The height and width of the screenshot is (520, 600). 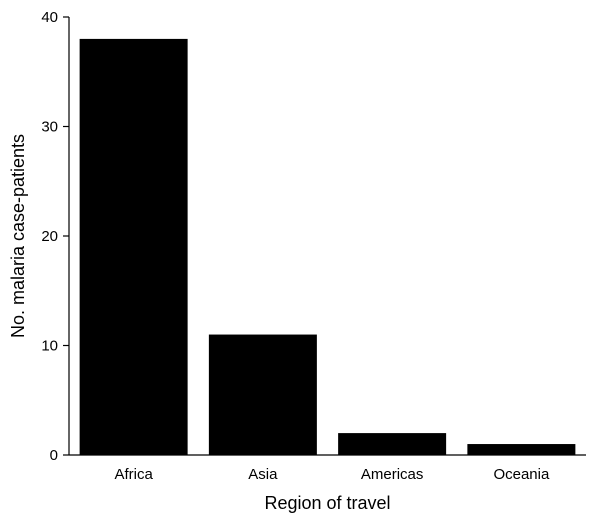 What do you see at coordinates (332, 474) in the screenshot?
I see `x-ticks-group: Africa Asia Americas Oceania` at bounding box center [332, 474].